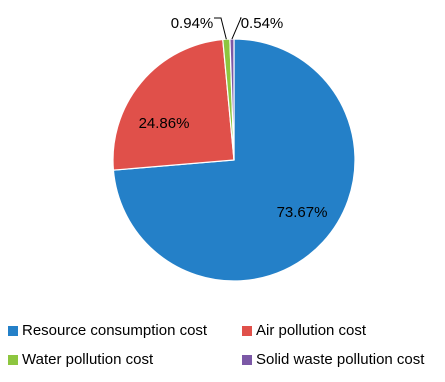  Describe the element at coordinates (164, 123) in the screenshot. I see `data-label: 24.86%` at that location.